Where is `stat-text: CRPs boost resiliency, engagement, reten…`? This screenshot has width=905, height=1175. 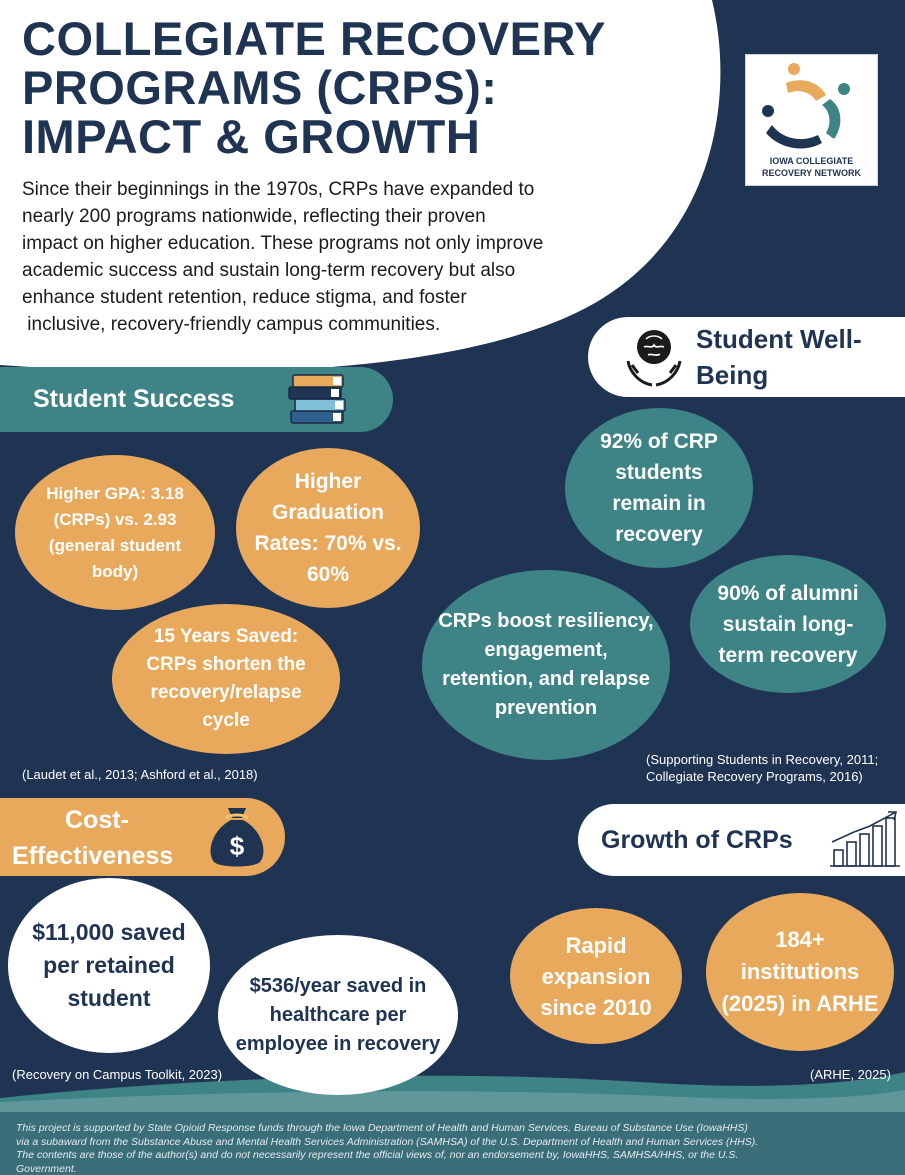
stat-text: CRPs boost resiliency, engagement, reten… is located at coordinates (546, 664).